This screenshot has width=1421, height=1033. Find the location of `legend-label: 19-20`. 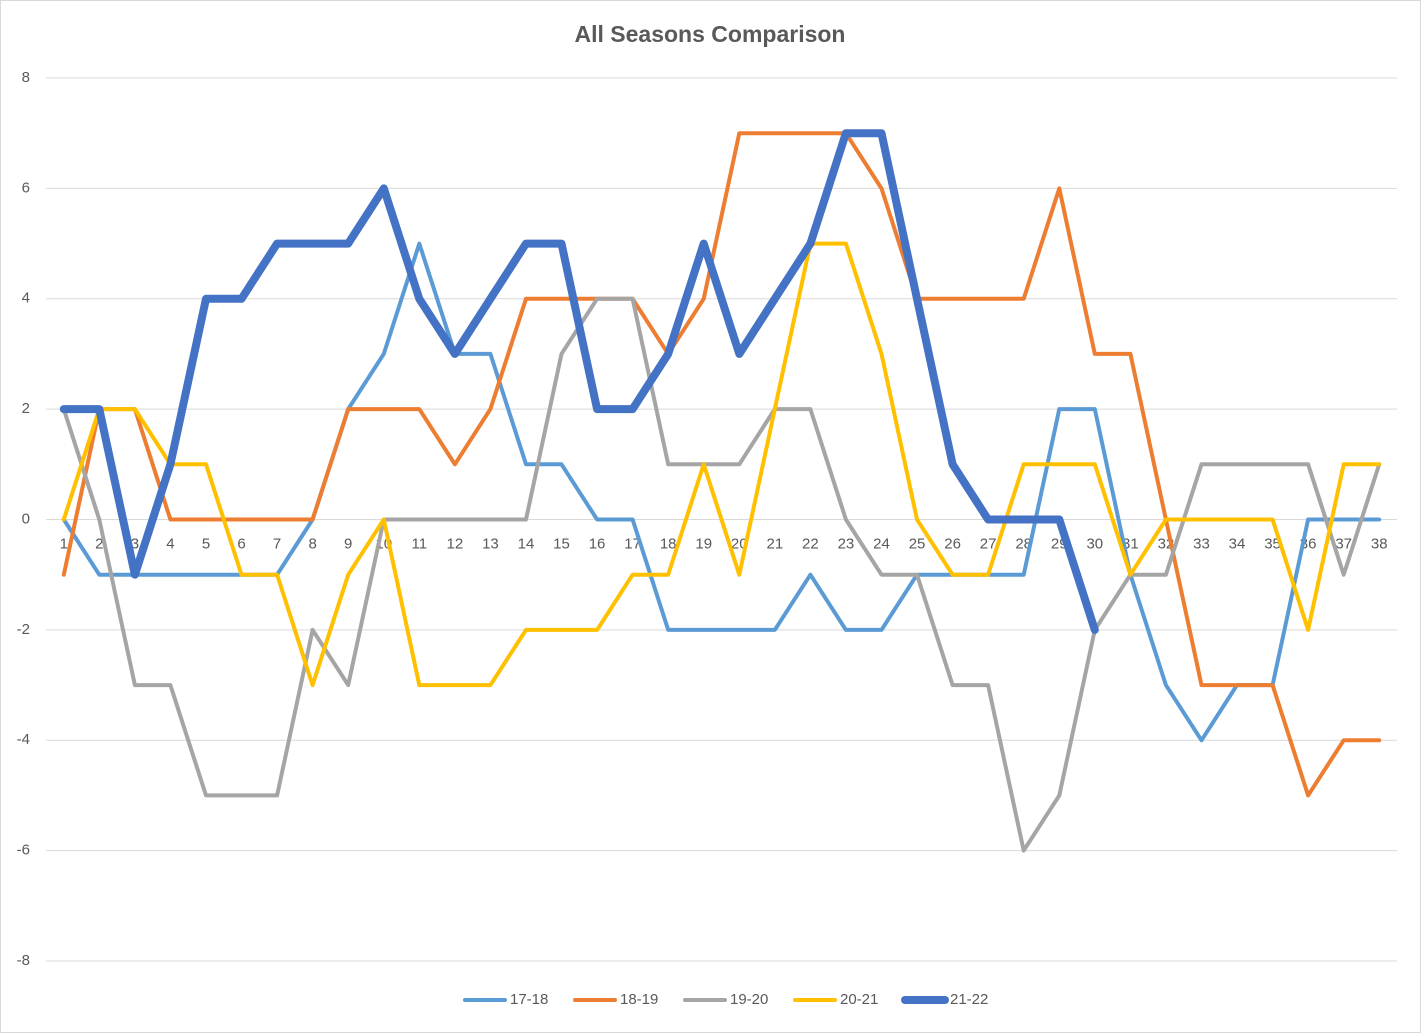

legend-label: 19-20 is located at coordinates (749, 999).